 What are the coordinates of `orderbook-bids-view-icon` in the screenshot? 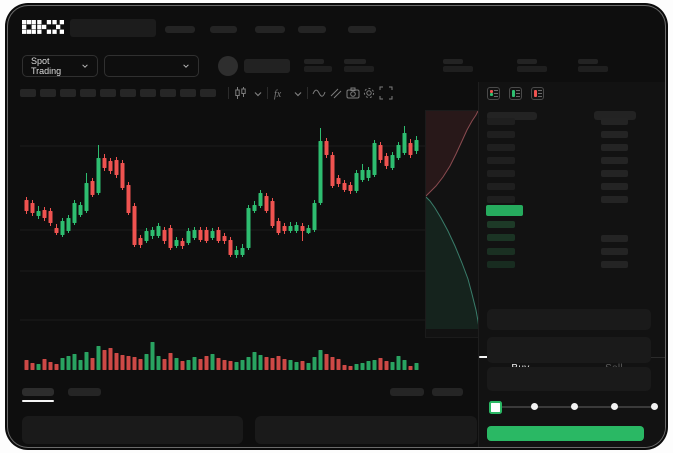 It's located at (515, 93).